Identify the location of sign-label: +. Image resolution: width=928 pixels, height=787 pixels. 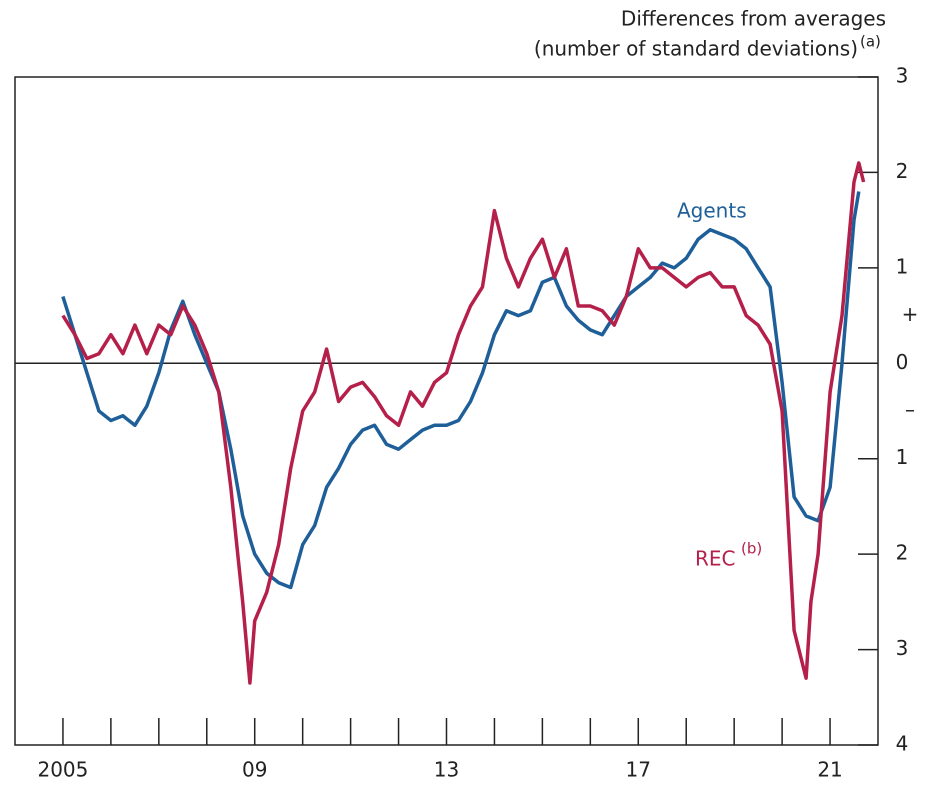
(910, 314).